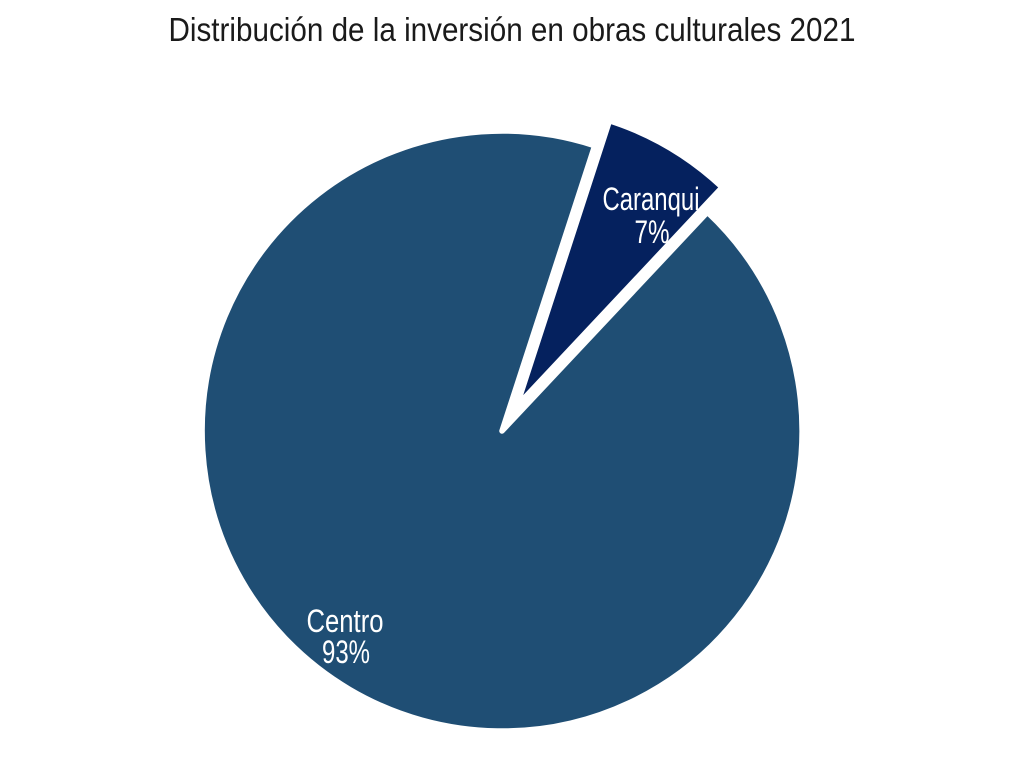  Describe the element at coordinates (346, 652) in the screenshot. I see `slice-label-centro-pct: 93%` at that location.